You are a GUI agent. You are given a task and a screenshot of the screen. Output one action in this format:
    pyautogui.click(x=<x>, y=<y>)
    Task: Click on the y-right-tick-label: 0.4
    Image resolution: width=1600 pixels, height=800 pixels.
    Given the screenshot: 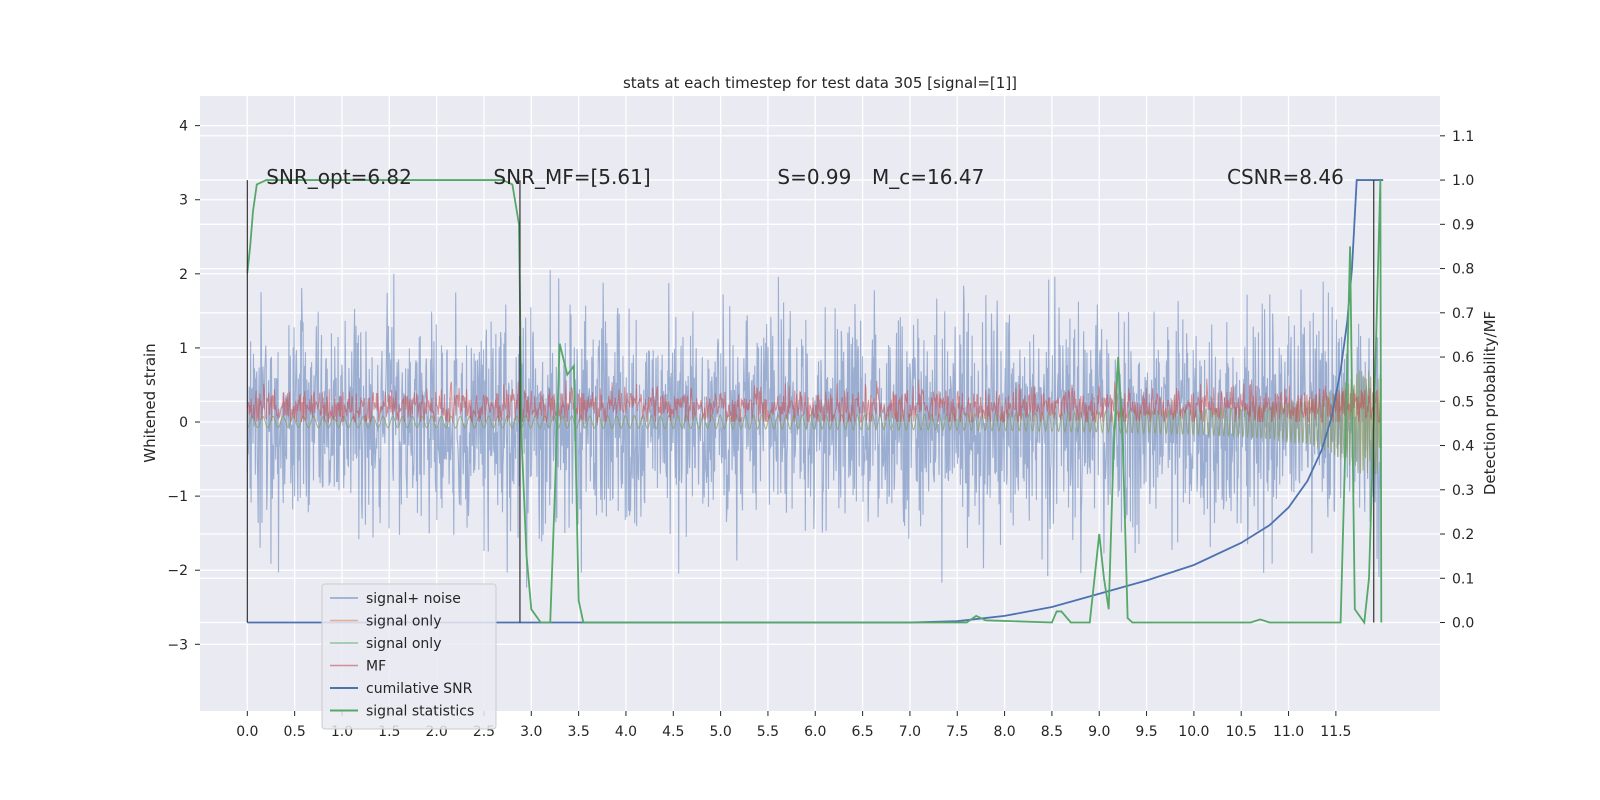 What is the action you would take?
    pyautogui.click(x=1463, y=447)
    